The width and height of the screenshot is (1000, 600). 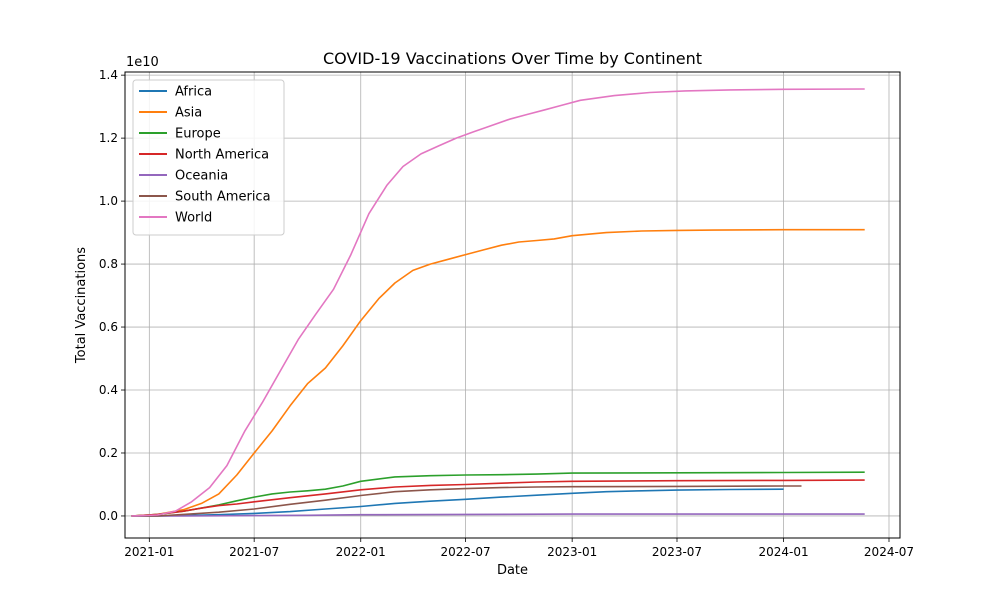 I want to click on legend-label-north-america: North America, so click(x=222, y=155).